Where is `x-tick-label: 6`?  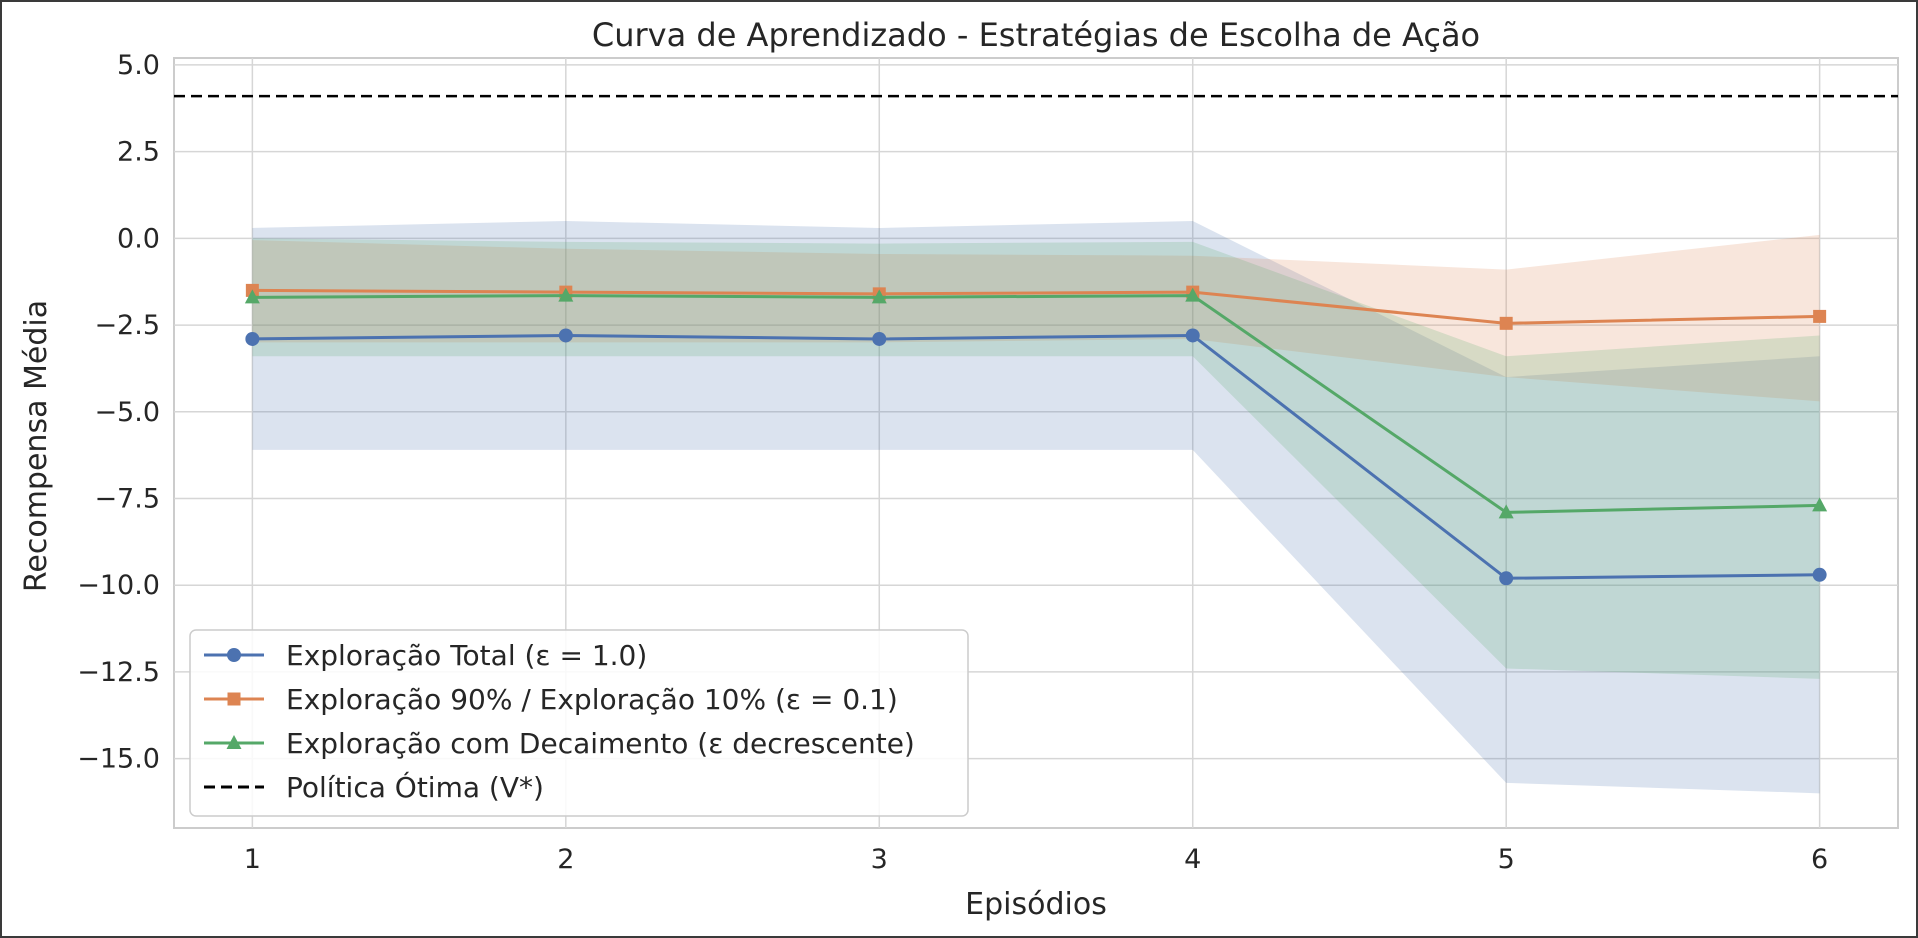 x-tick-label: 6 is located at coordinates (1819, 859).